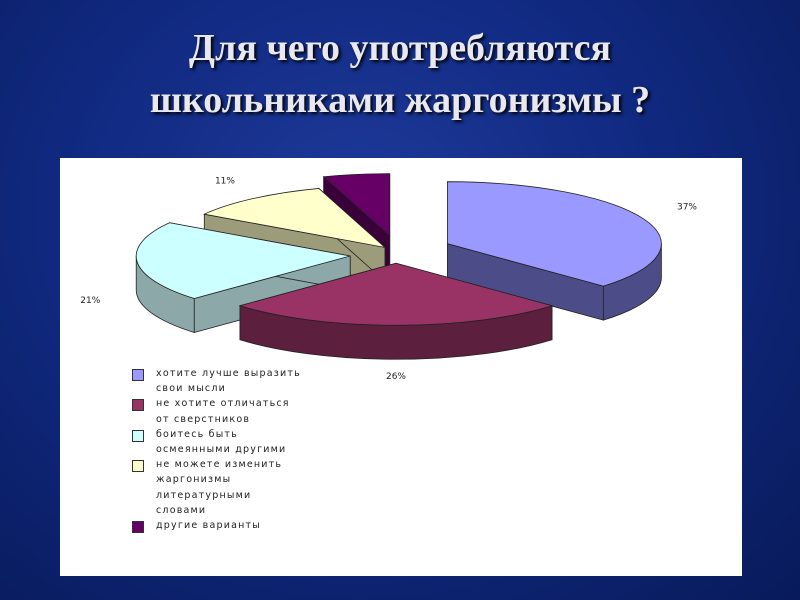 The width and height of the screenshot is (800, 600). I want to click on slice-value-label: 26%, so click(396, 377).